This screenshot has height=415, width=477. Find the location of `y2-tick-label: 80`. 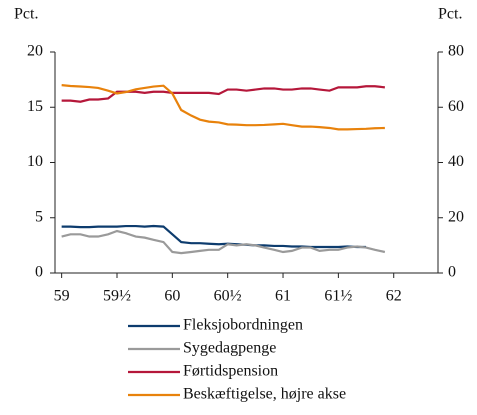

y2-tick-label: 80 is located at coordinates (456, 51).